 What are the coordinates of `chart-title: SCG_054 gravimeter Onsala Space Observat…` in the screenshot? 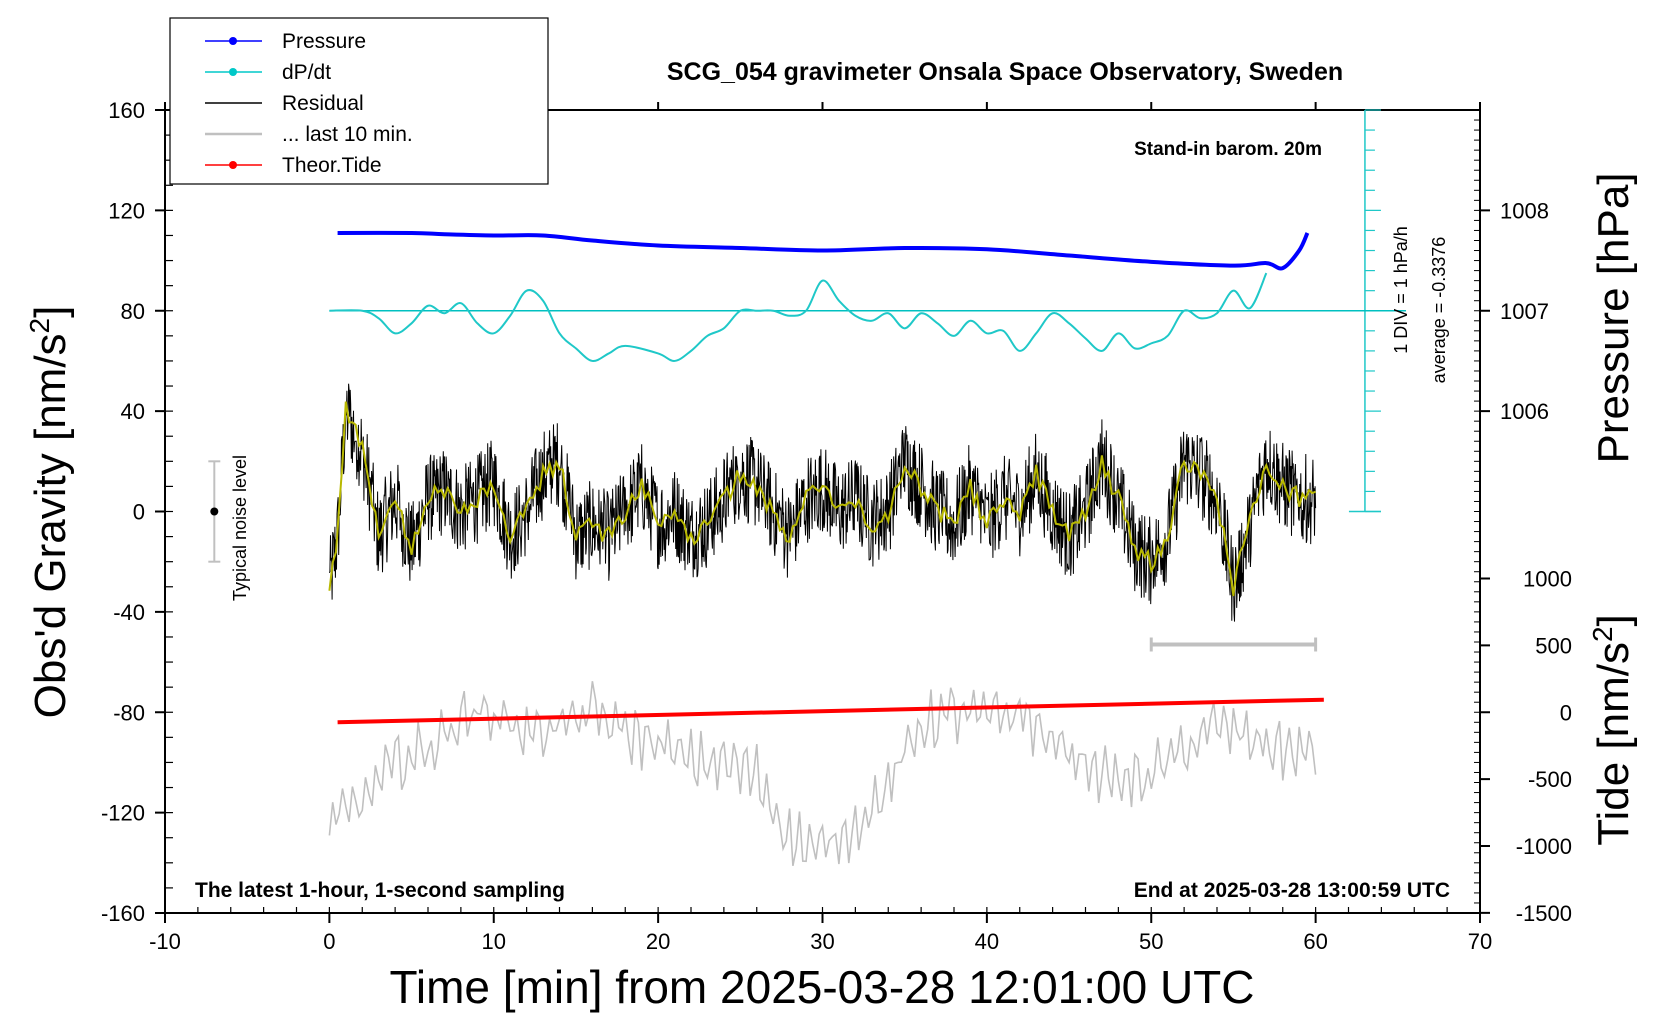 It's located at (1005, 72).